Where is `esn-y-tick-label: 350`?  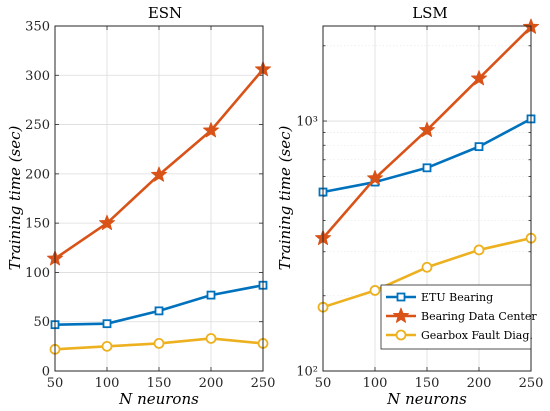
esn-y-tick-label: 350 is located at coordinates (37, 27).